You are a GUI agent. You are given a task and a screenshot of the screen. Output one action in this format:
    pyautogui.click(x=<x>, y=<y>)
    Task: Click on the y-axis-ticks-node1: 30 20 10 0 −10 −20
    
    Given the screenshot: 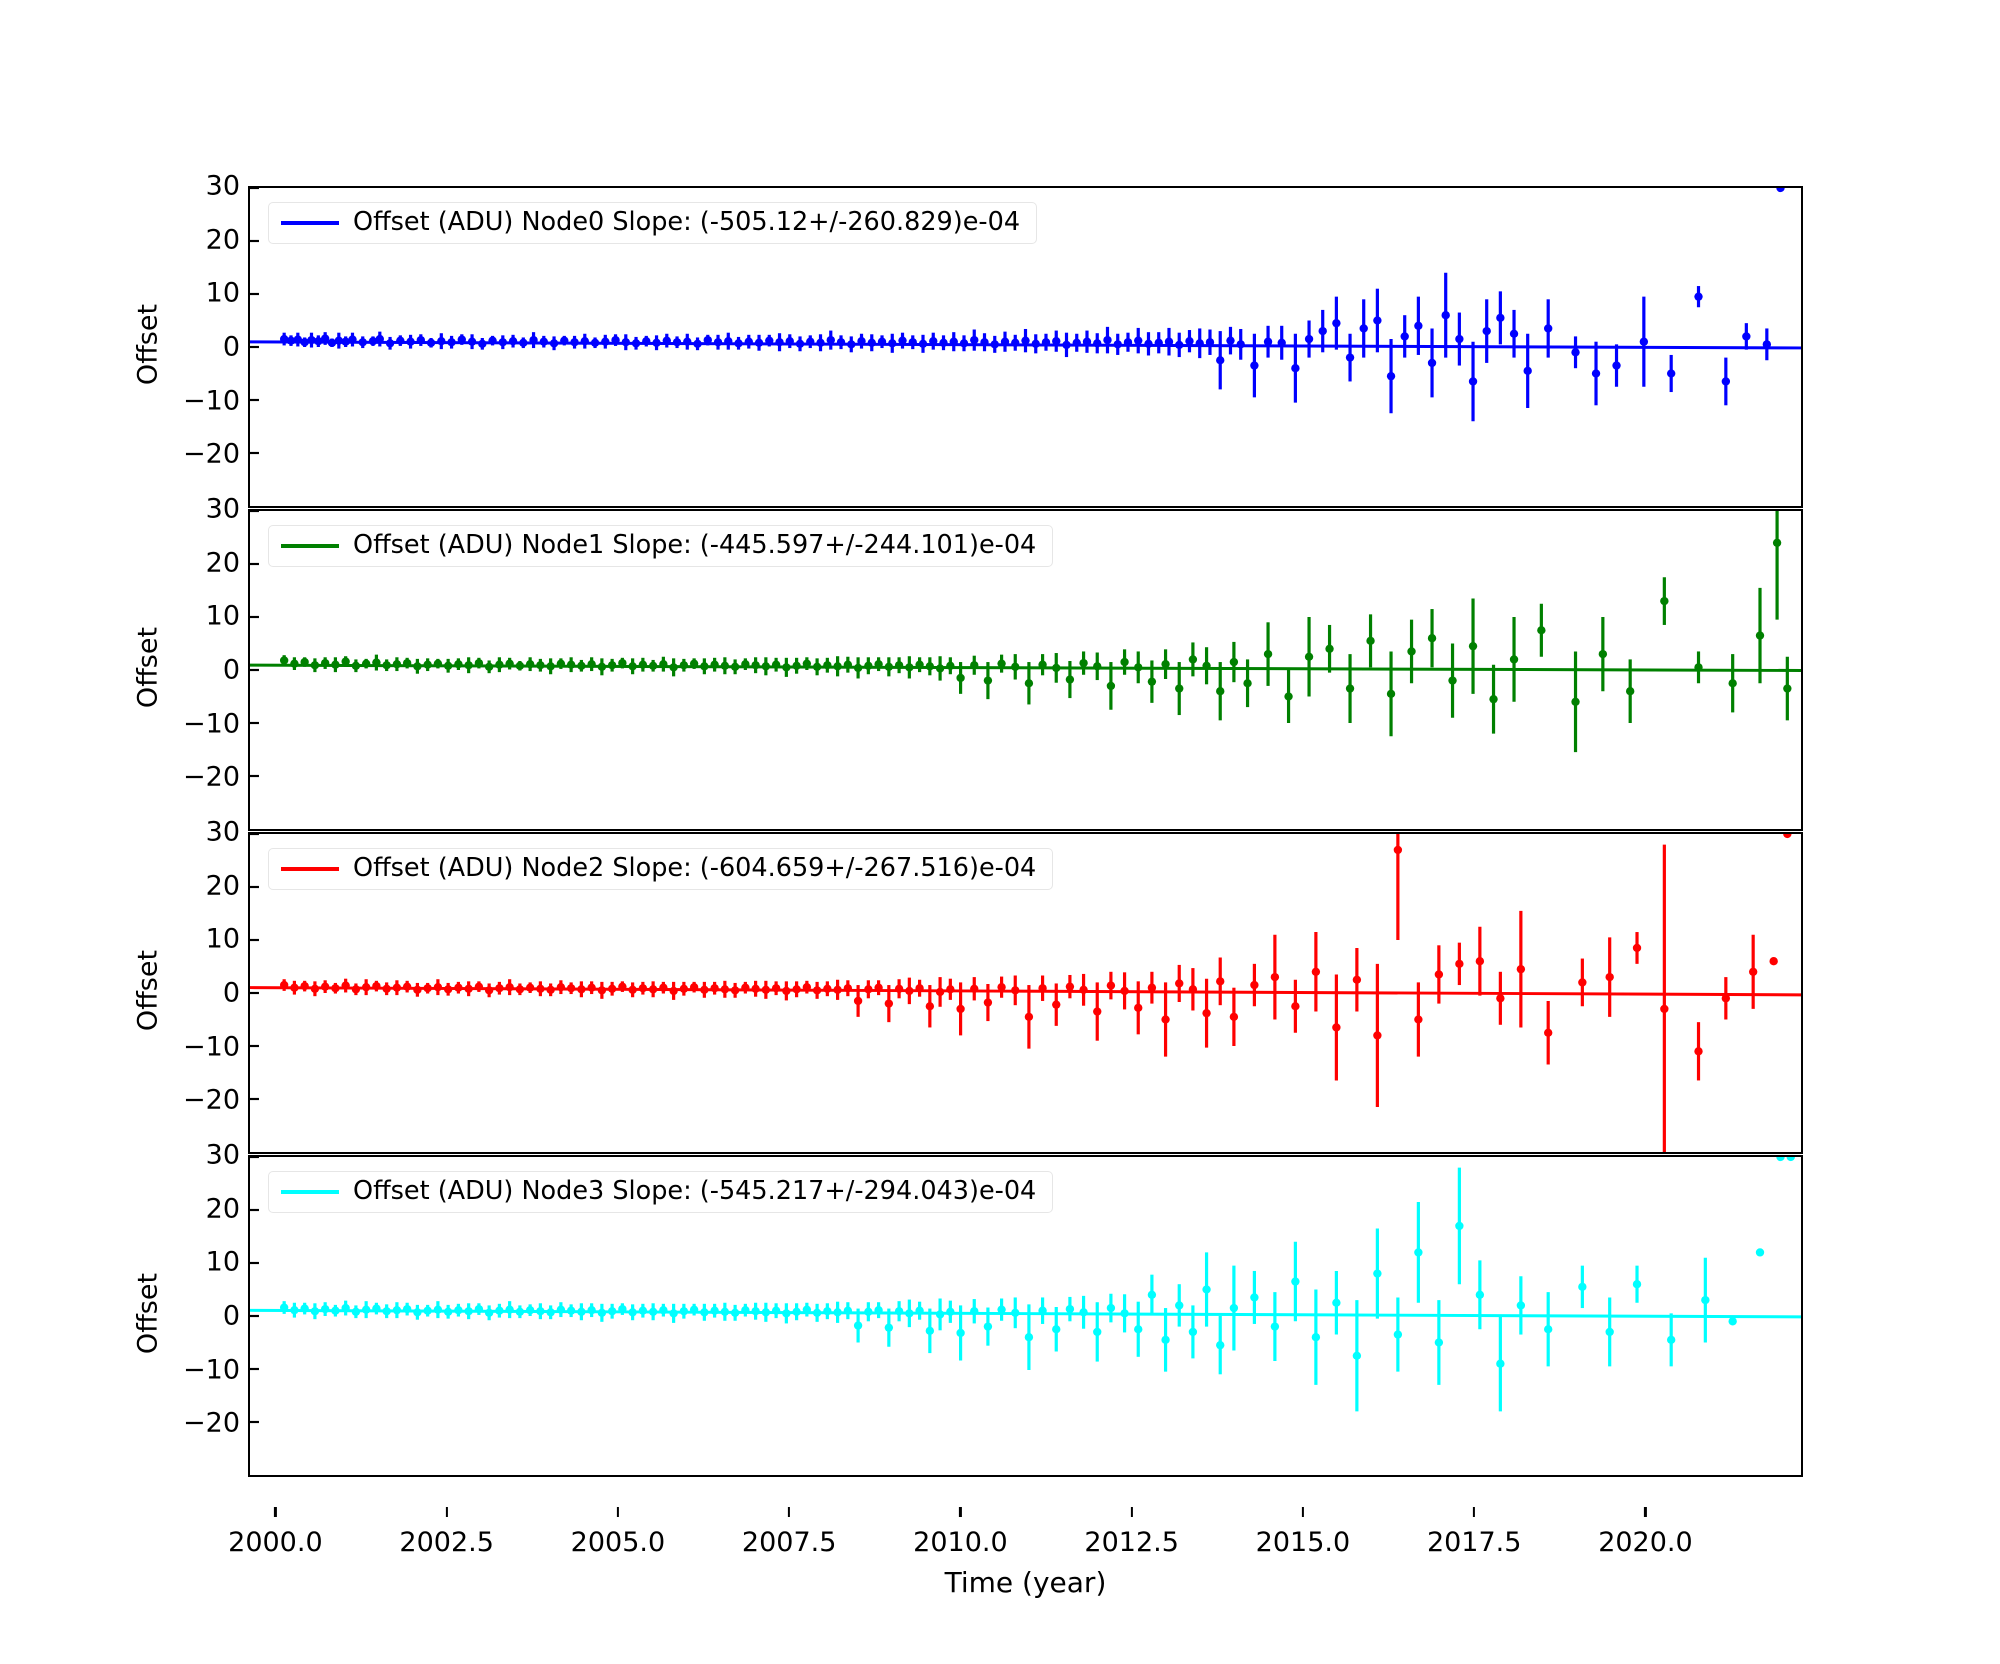 What is the action you would take?
    pyautogui.click(x=211, y=662)
    